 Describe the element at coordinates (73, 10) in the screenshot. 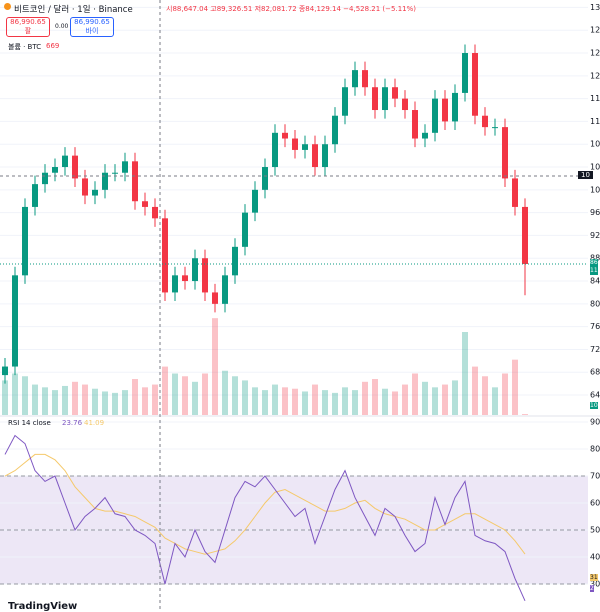

I see `symbol: 비트코인 / 달러 · 1일 · Binance` at that location.